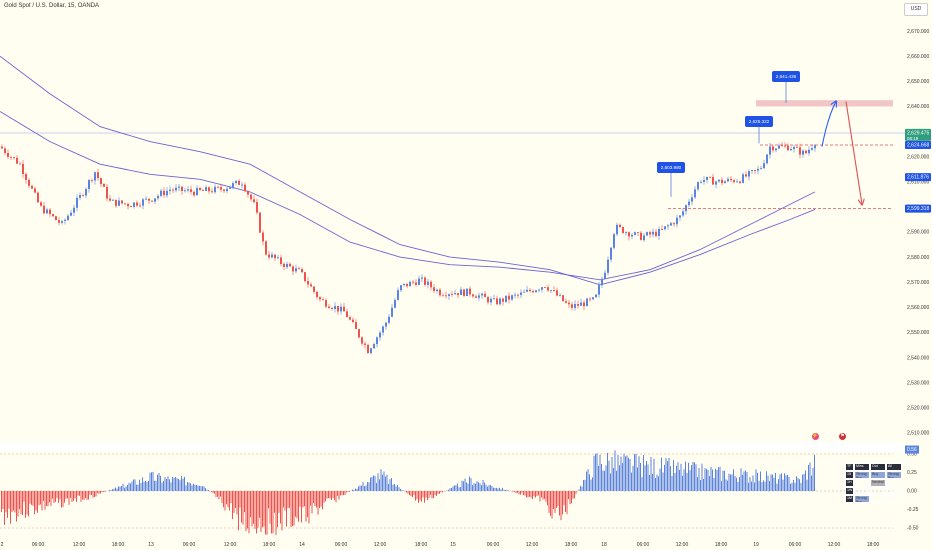  Describe the element at coordinates (815, 436) in the screenshot. I see `lightning-icon: ⚡` at that location.